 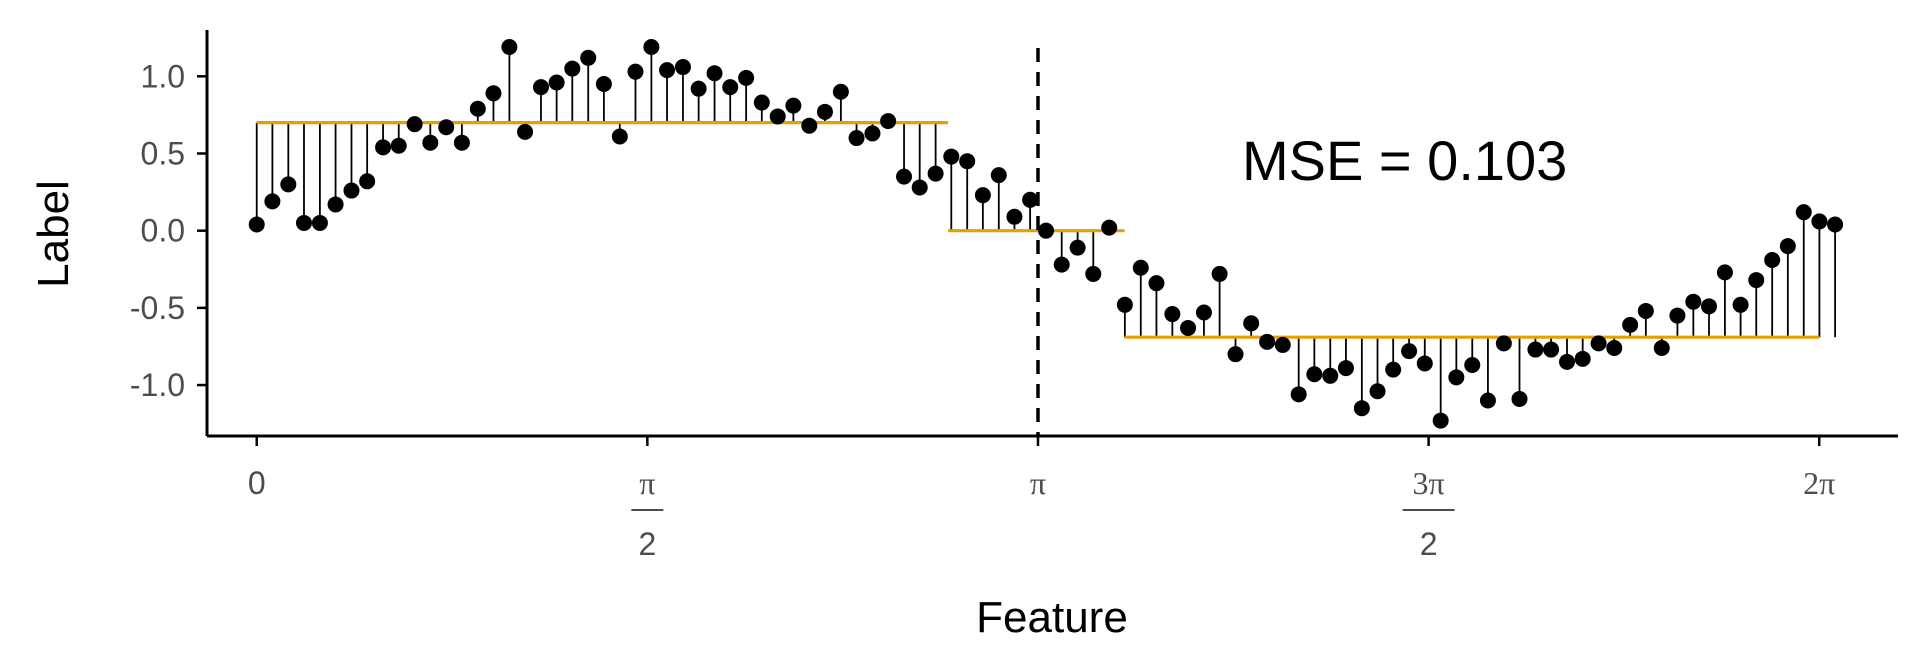 I want to click on y-tick-label: 0.0, so click(x=163, y=231).